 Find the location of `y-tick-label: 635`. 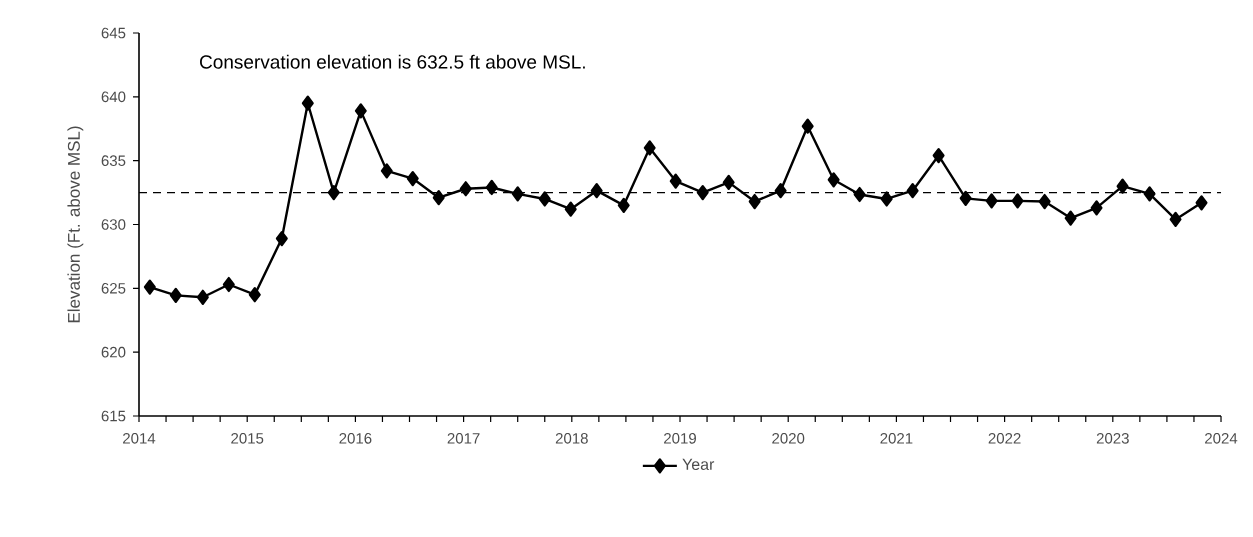

y-tick-label: 635 is located at coordinates (113, 160).